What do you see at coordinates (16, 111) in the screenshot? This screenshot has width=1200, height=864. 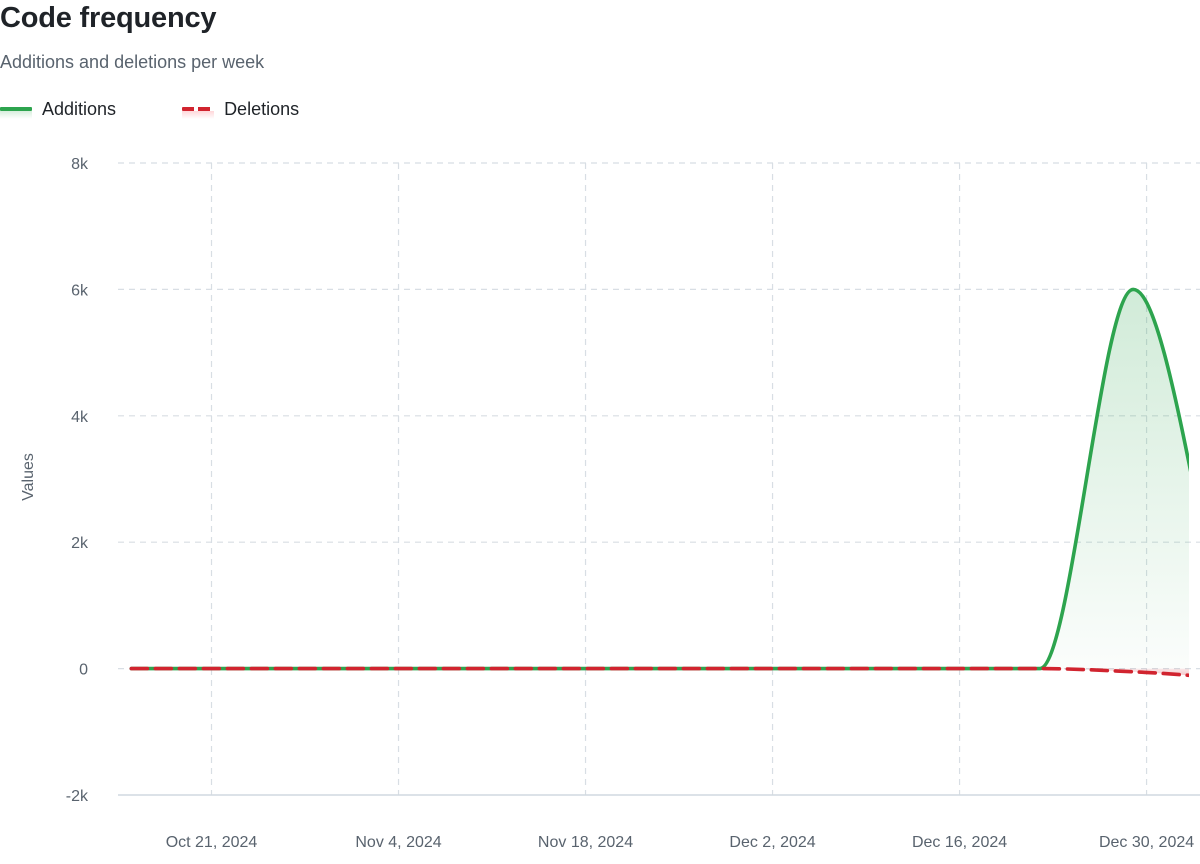 I see `additions-swatch-icon` at bounding box center [16, 111].